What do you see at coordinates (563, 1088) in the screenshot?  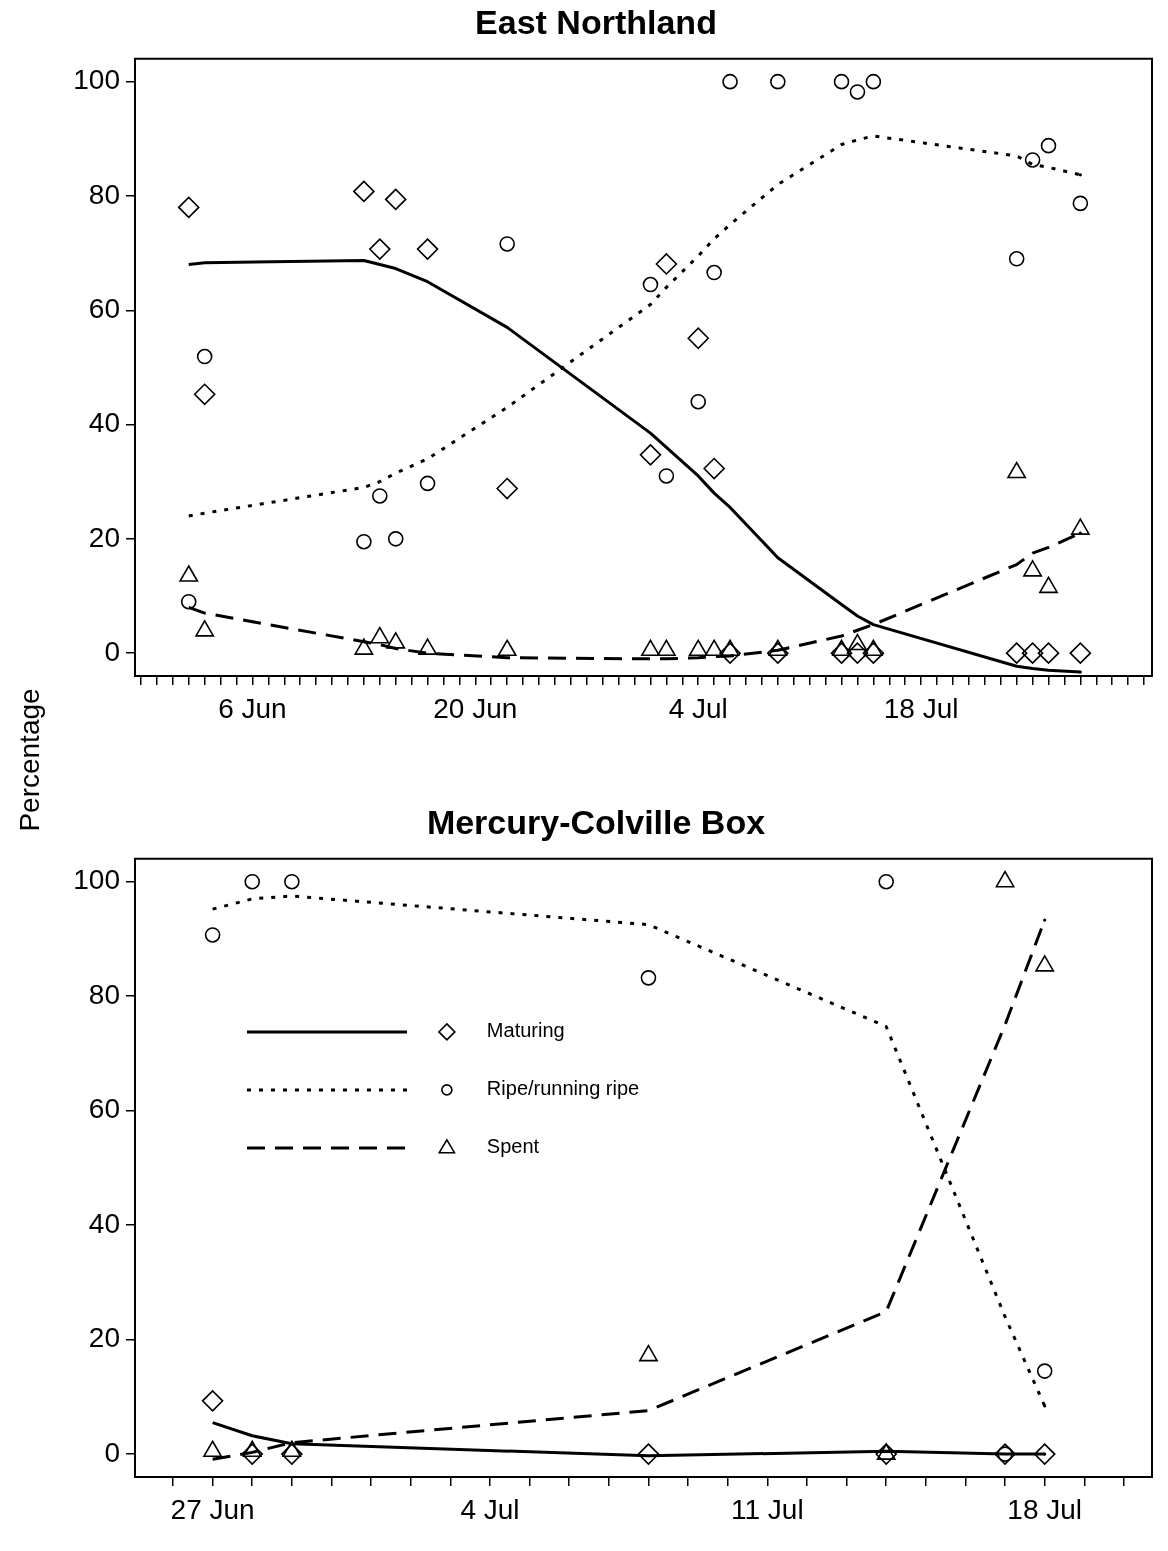 I see `legend-label: Ripe/running ripe` at bounding box center [563, 1088].